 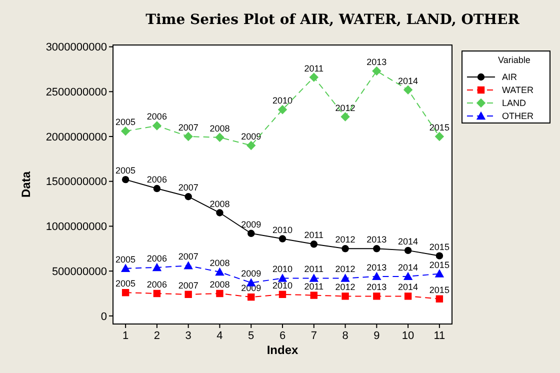 What do you see at coordinates (313, 336) in the screenshot?
I see `x-tick-label: 7` at bounding box center [313, 336].